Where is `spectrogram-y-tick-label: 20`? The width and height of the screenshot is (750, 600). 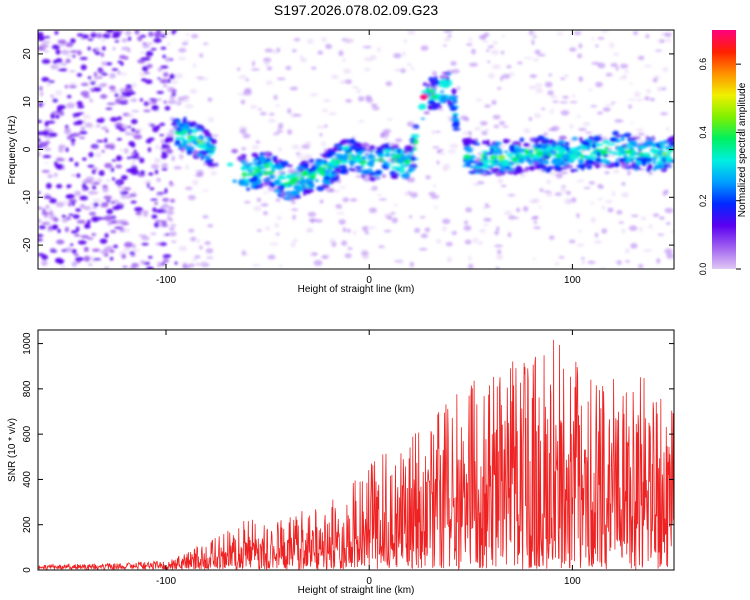
spectrogram-y-tick-label: 20 is located at coordinates (27, 54).